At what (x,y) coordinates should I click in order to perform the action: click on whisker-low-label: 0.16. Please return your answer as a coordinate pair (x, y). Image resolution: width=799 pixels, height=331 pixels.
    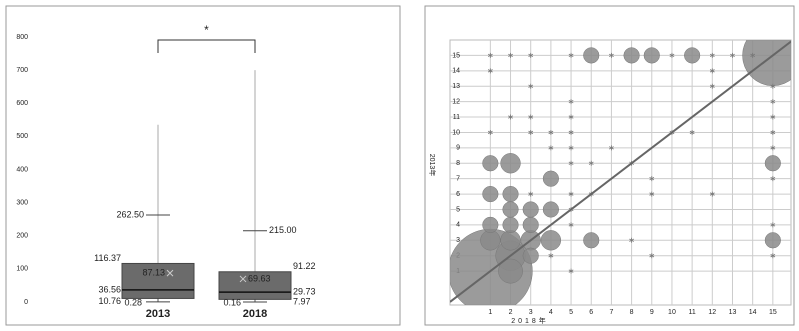
    Looking at the image, I should click on (232, 302).